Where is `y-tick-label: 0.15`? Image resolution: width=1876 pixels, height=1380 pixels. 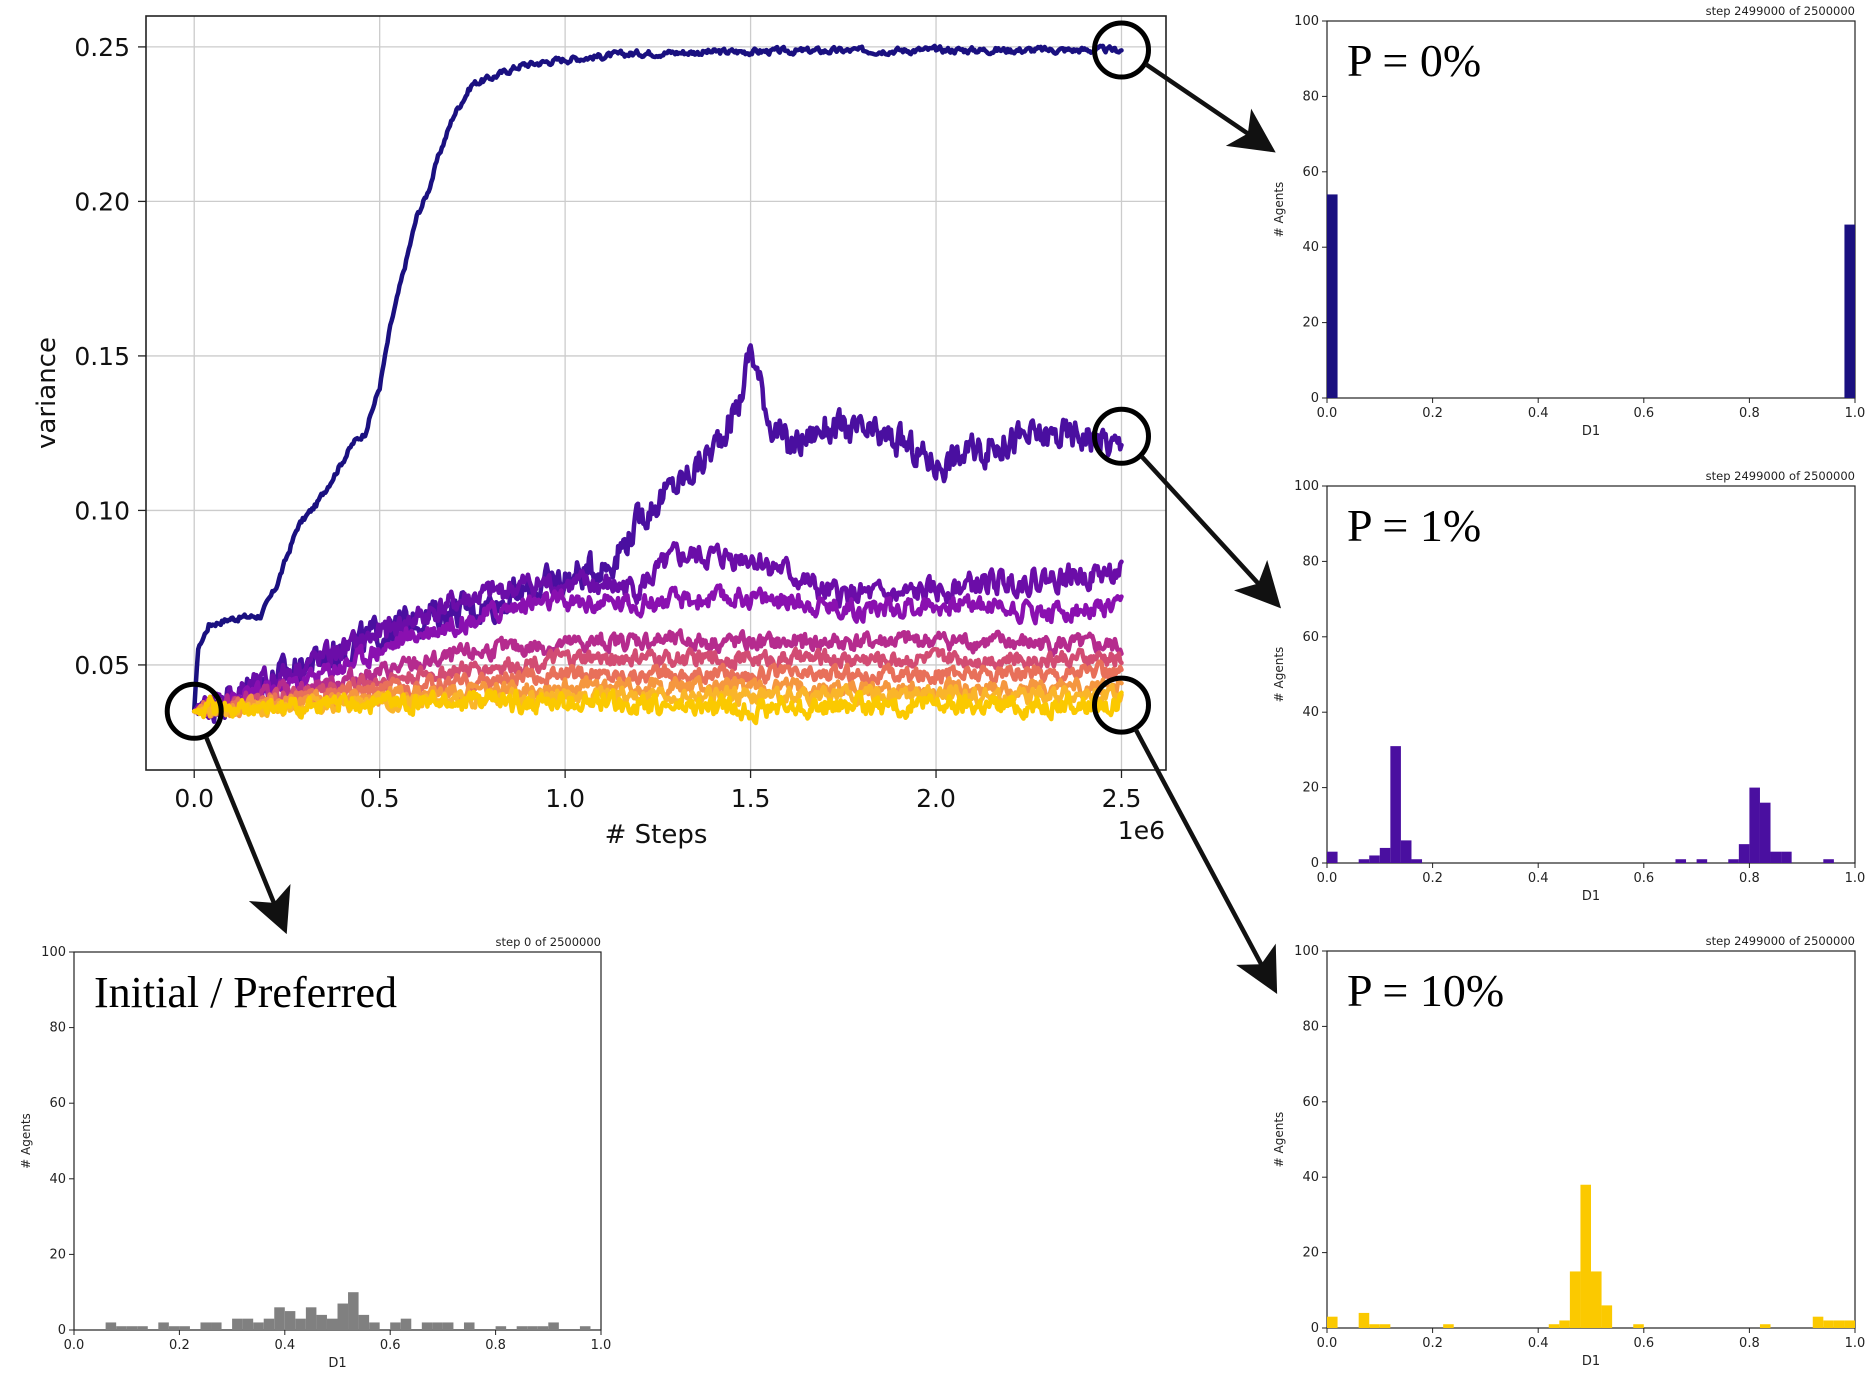
y-tick-label: 0.15 is located at coordinates (102, 356).